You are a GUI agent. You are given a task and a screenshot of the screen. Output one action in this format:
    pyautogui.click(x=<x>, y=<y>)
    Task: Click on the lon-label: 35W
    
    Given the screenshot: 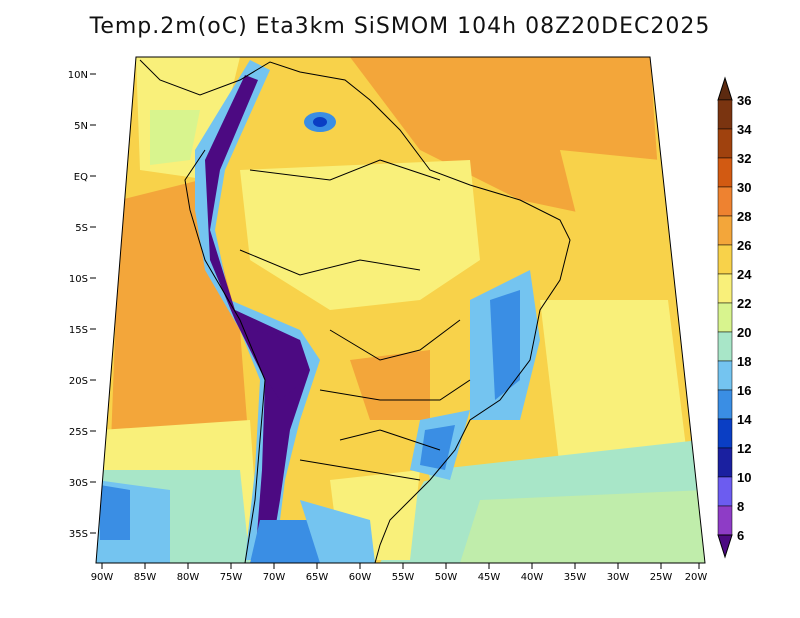 What is the action you would take?
    pyautogui.click(x=575, y=577)
    